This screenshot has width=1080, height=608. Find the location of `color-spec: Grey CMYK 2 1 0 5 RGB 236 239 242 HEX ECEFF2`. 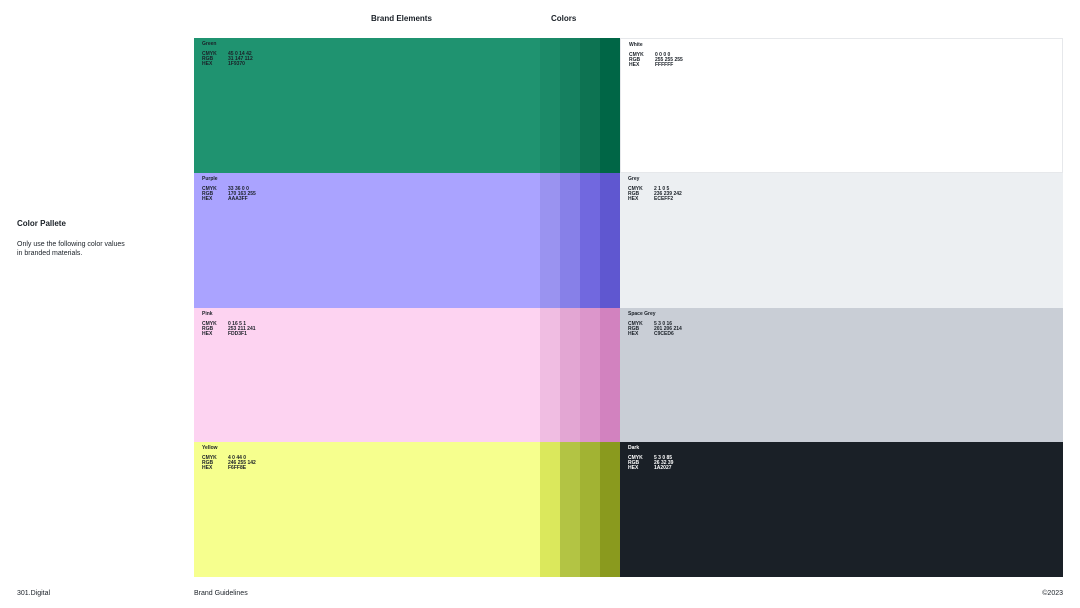

color-spec: Grey CMYK 2 1 0 5 RGB 236 239 242 HEX ECEFF2 is located at coordinates (655, 188).